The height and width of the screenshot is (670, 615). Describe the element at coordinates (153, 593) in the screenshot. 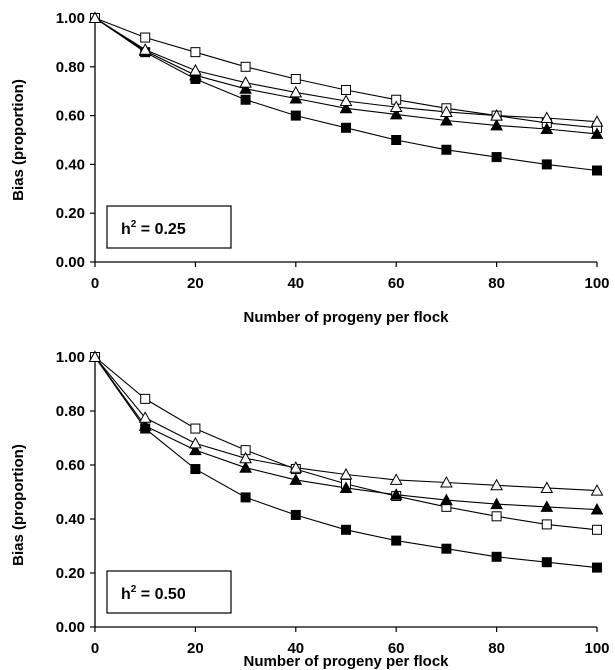

I see `annotation-text: h2 = 0.50` at that location.